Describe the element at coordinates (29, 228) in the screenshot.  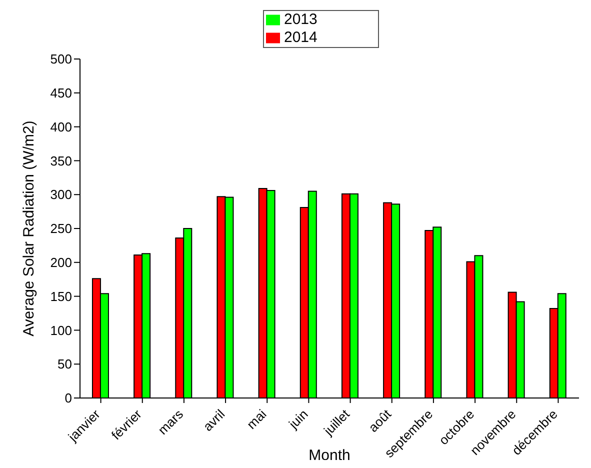
I see `y-axis-title: Average Solar Radiation (W/m2)` at that location.